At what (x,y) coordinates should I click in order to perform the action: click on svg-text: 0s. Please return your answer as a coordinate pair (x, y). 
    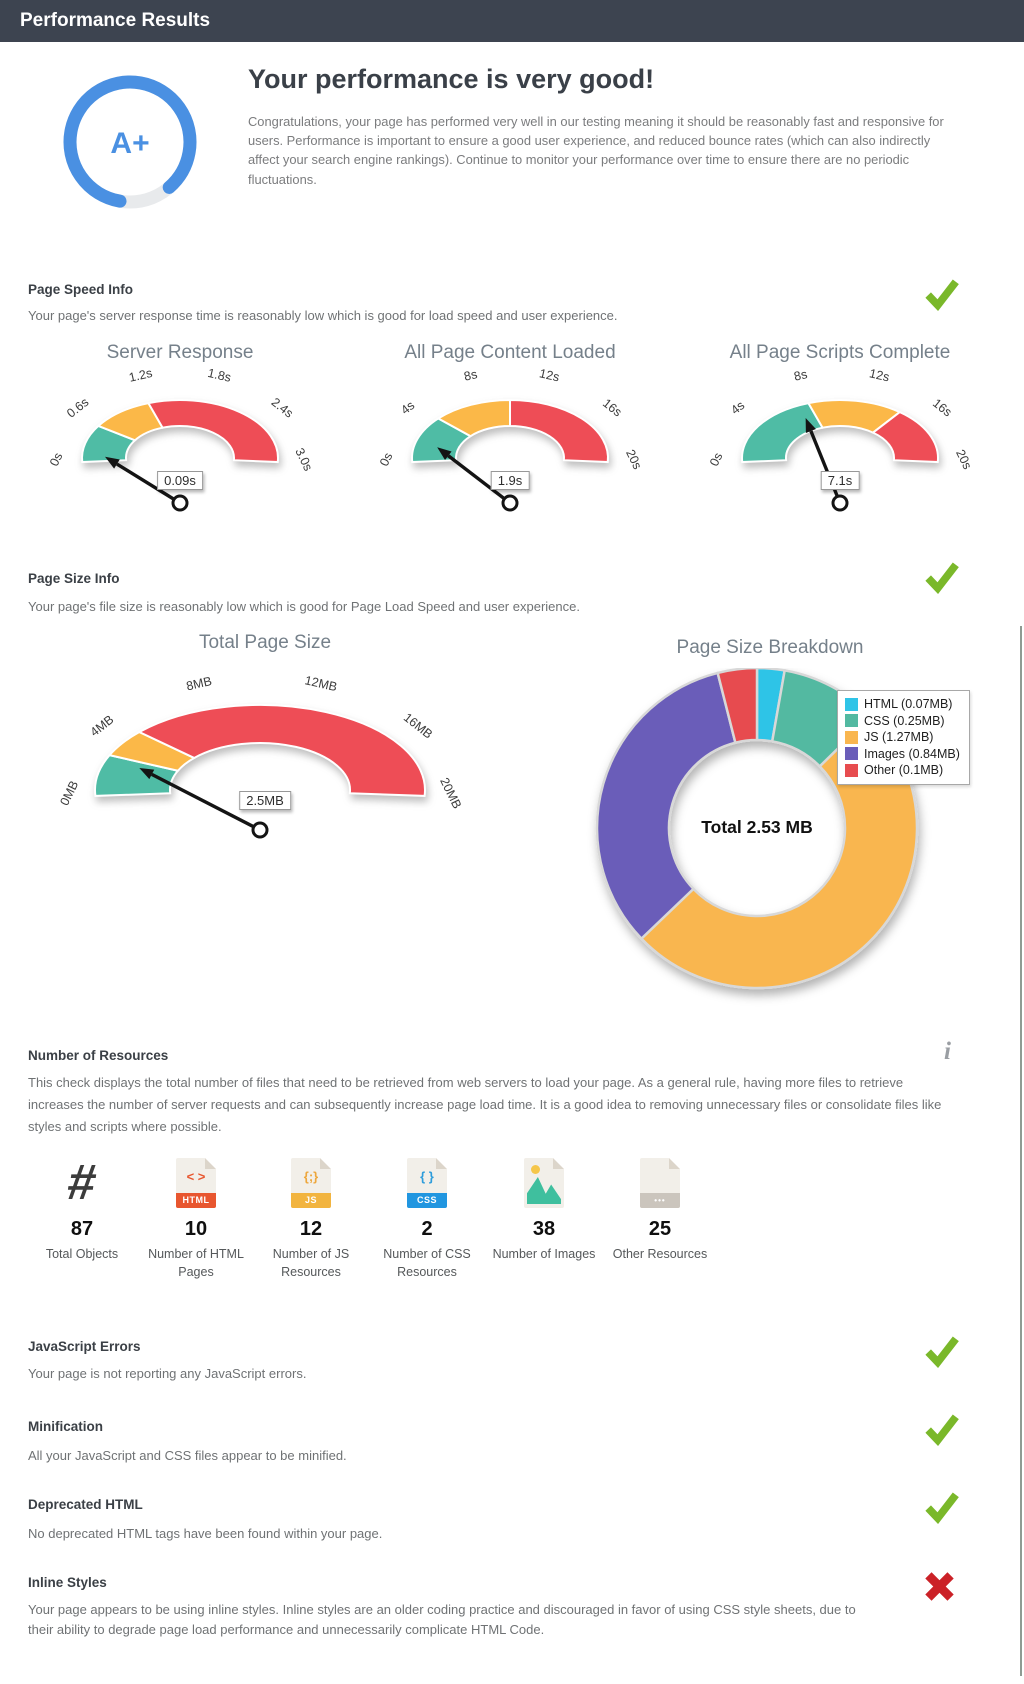
    Looking at the image, I should click on (716, 459).